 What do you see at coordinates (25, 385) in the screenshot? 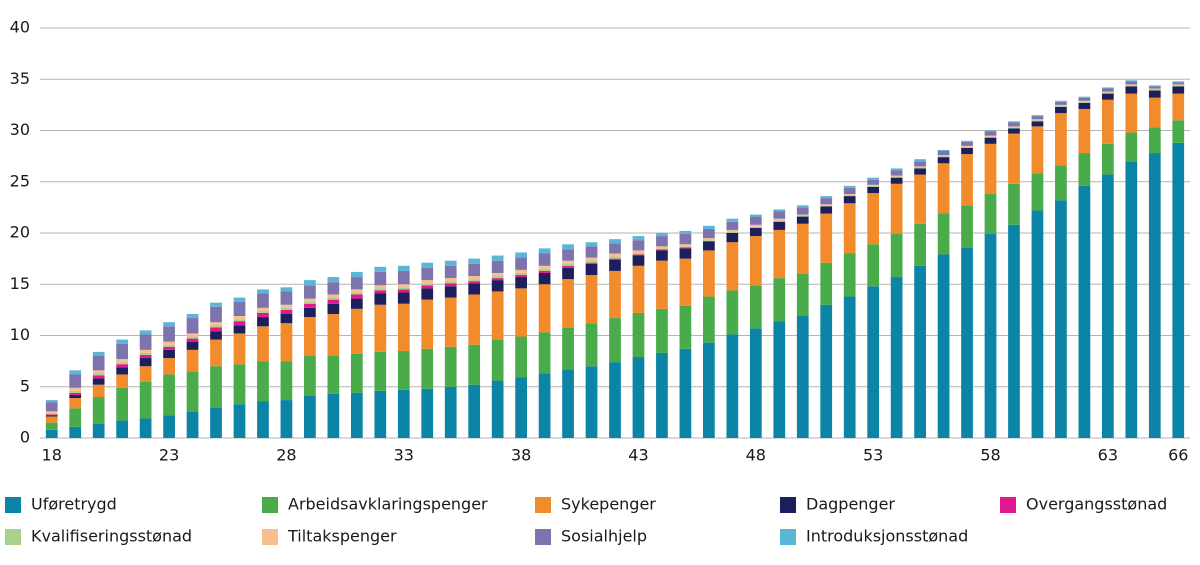
I see `y-tick-label: 5` at bounding box center [25, 385].